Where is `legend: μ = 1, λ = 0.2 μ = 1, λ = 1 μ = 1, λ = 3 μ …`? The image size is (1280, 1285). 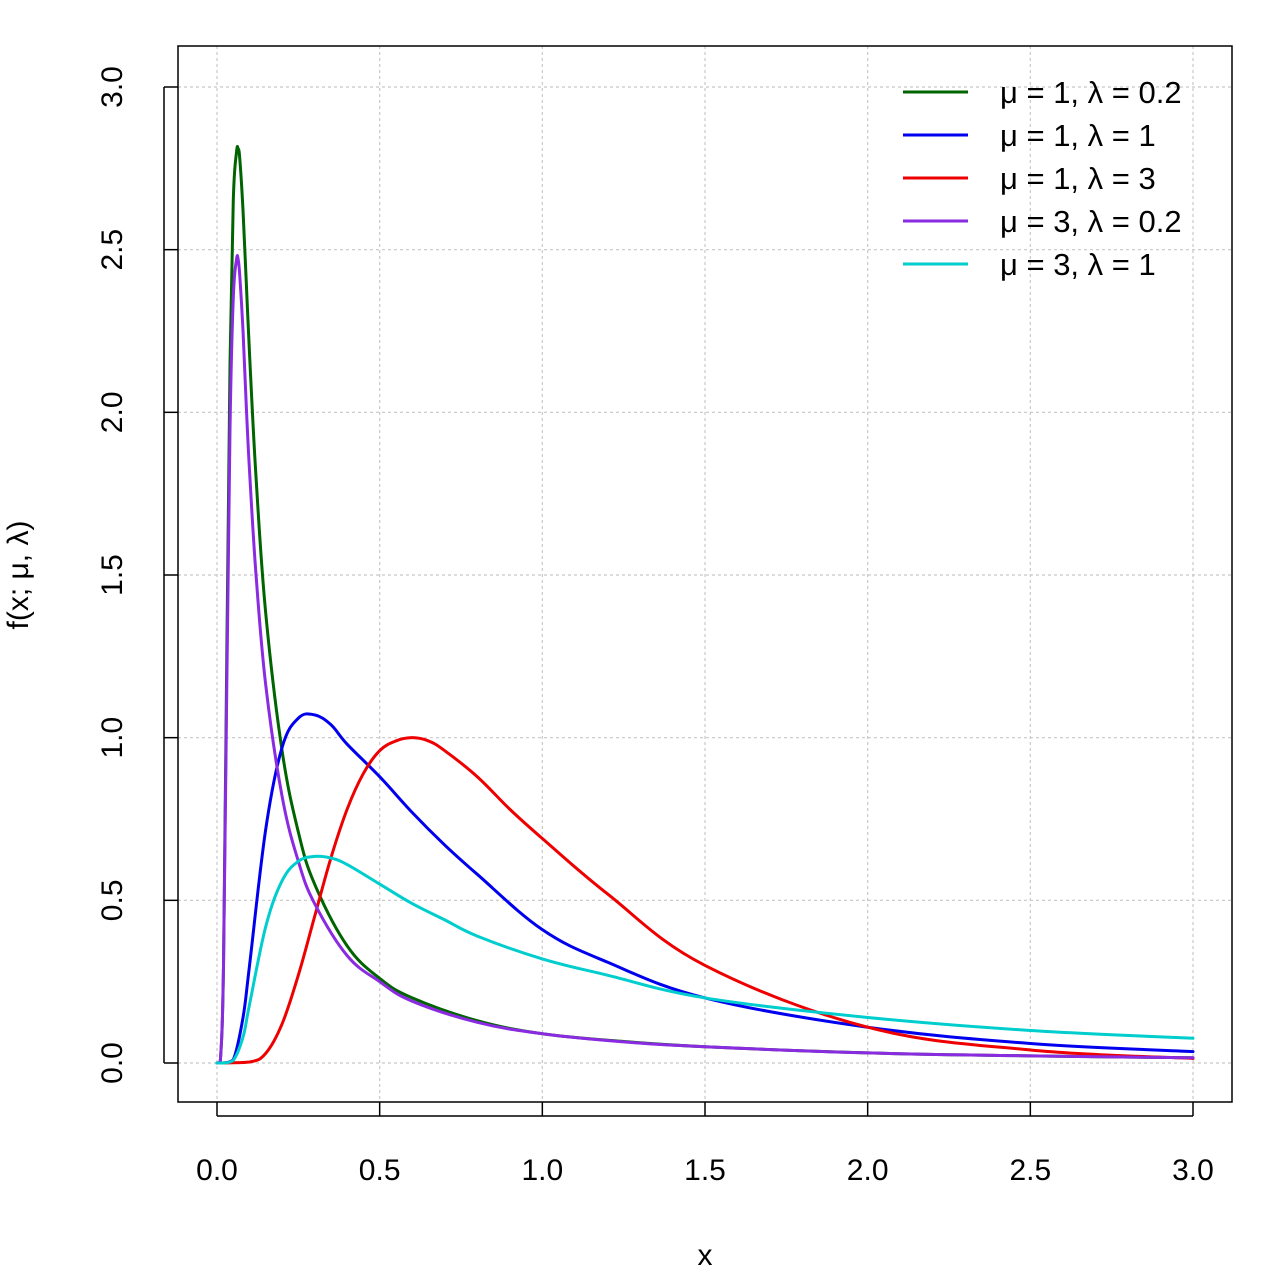 legend: μ = 1, λ = 0.2 μ = 1, λ = 1 μ = 1, λ = 3 μ … is located at coordinates (1042, 178).